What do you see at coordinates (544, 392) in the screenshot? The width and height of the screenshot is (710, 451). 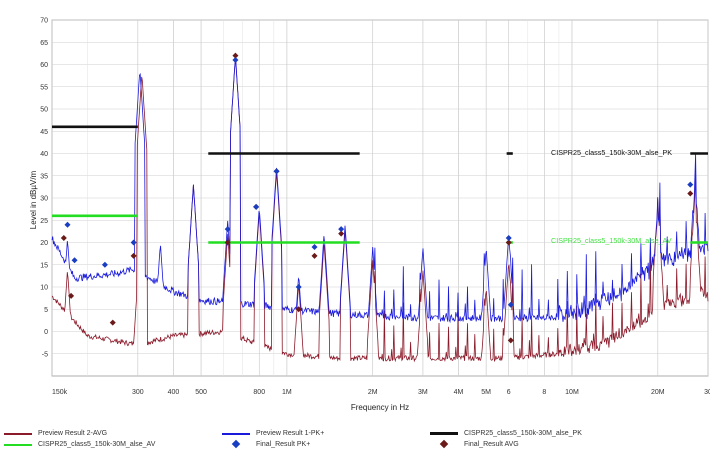 I see `x-tick-label: 8` at bounding box center [544, 392].